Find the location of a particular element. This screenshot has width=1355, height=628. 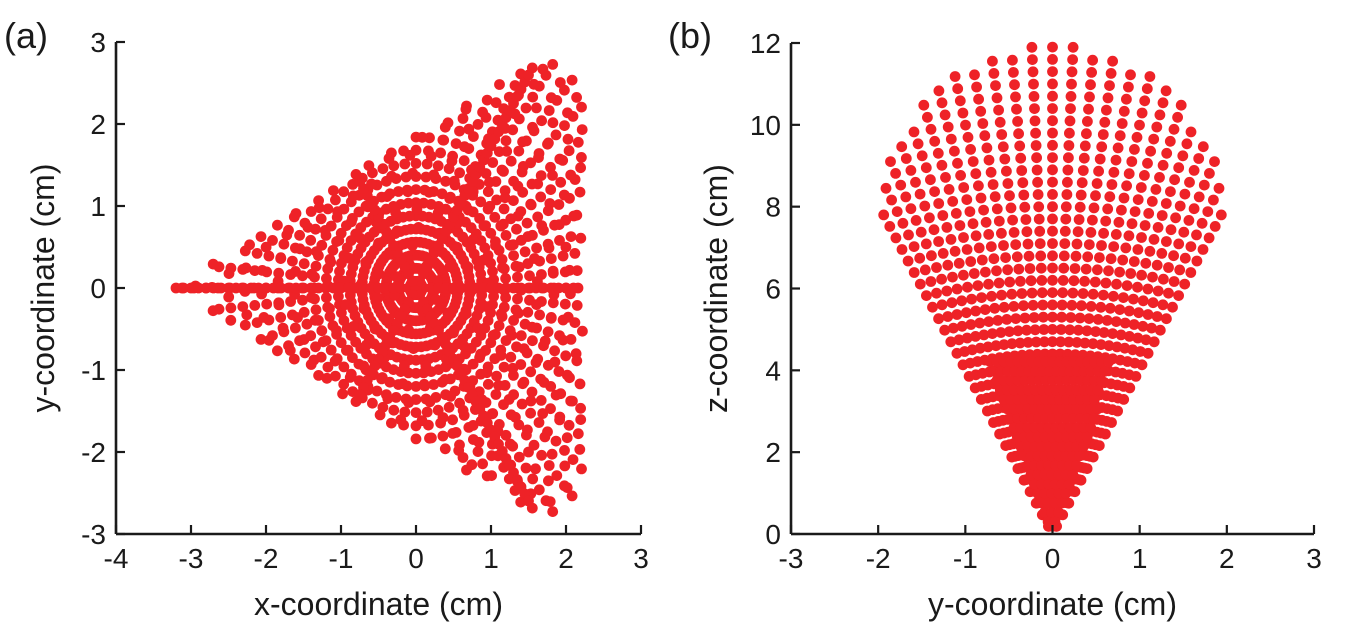

y-tick-label: -1 is located at coordinates (93, 370).